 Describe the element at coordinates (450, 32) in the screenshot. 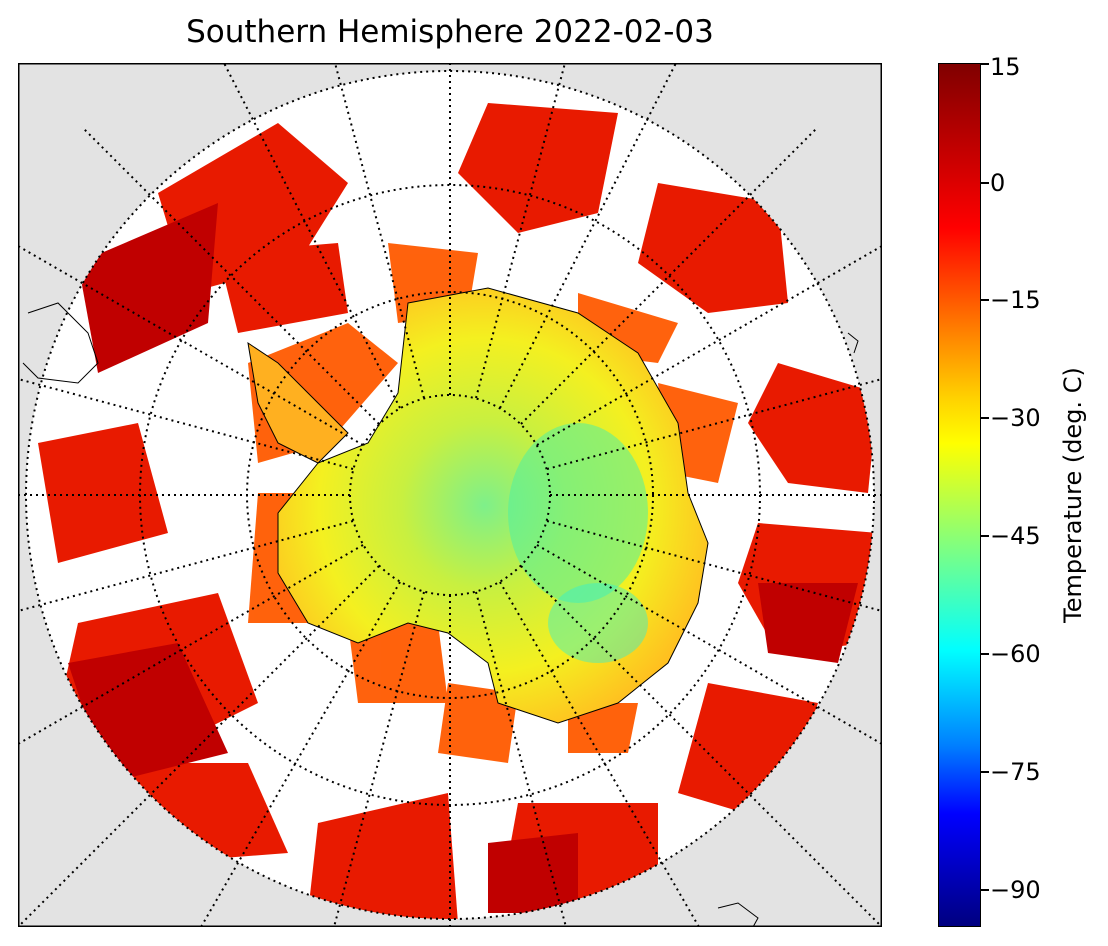

I see `map-title: Southern Hemisphere 2022-02-03` at that location.